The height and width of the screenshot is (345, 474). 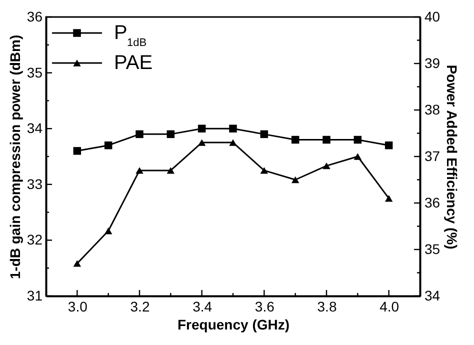 What do you see at coordinates (202, 306) in the screenshot?
I see `x-tick-label: 3.4` at bounding box center [202, 306].